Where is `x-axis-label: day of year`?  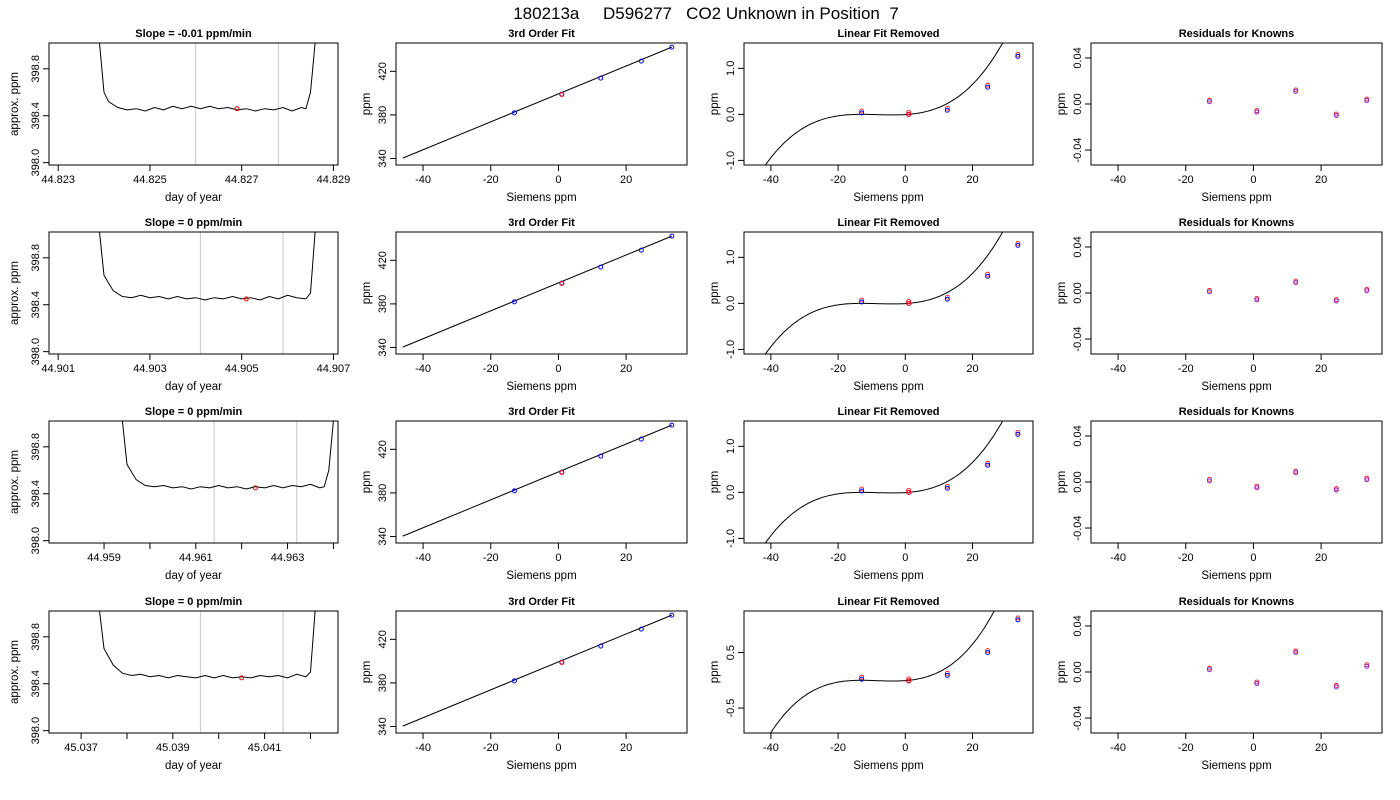
x-axis-label: day of year is located at coordinates (193, 387).